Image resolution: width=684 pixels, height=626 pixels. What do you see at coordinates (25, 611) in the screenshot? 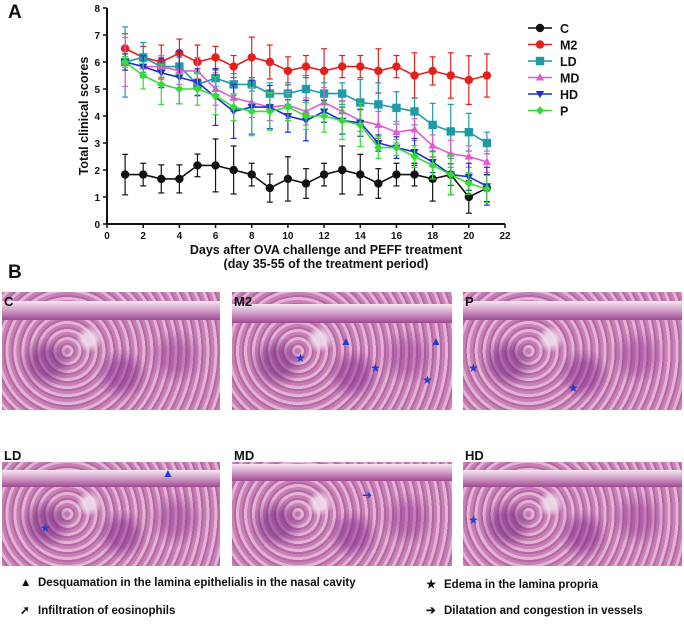
I see `diagonal-arrow-icon: ➚` at bounding box center [25, 611].